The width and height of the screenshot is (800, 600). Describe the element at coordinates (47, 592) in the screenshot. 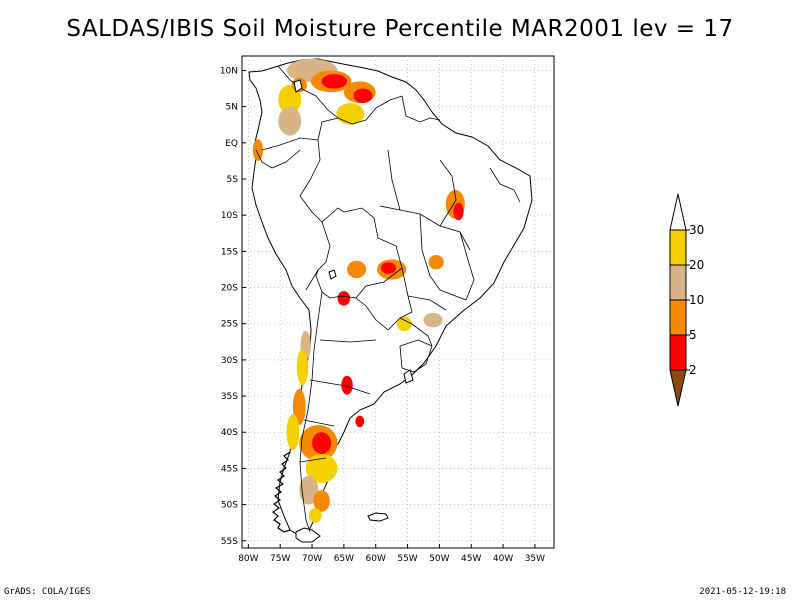

I see `footer-credit: GrADS: COLA/IGES` at that location.